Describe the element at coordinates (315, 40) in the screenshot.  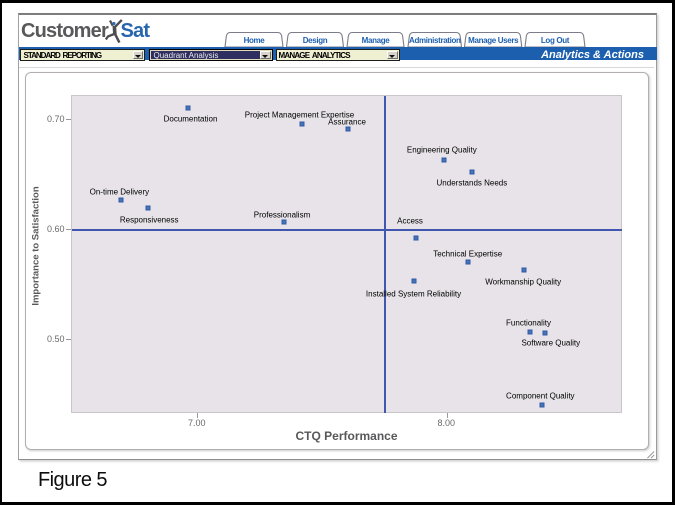
I see `svg-text: Design` at that location.